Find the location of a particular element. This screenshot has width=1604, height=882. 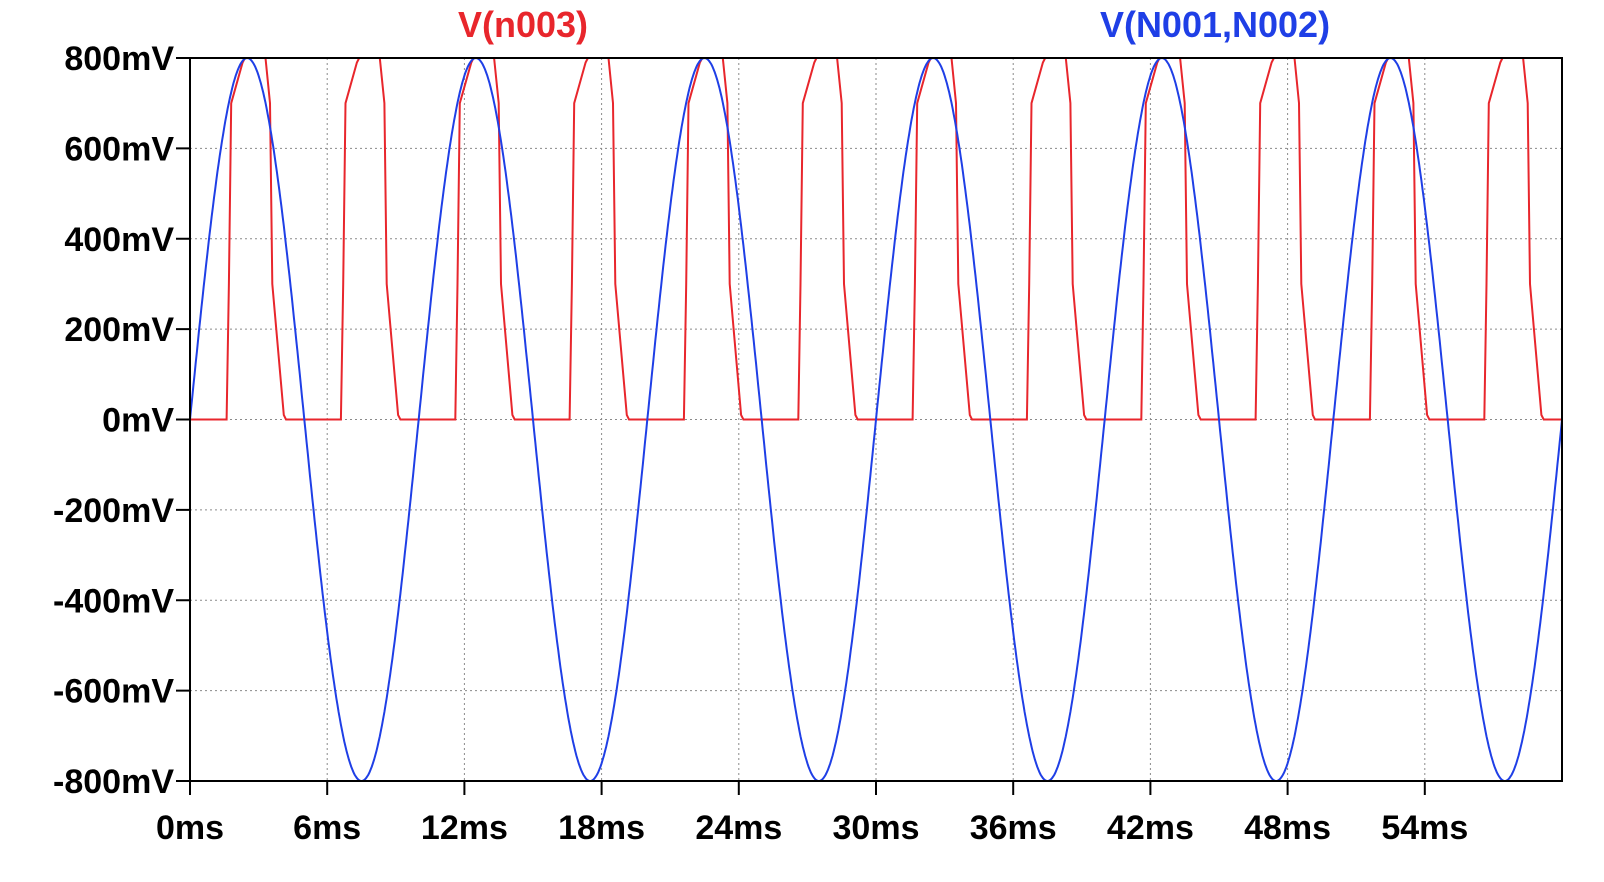

x-tick-label: 12ms is located at coordinates (464, 828).